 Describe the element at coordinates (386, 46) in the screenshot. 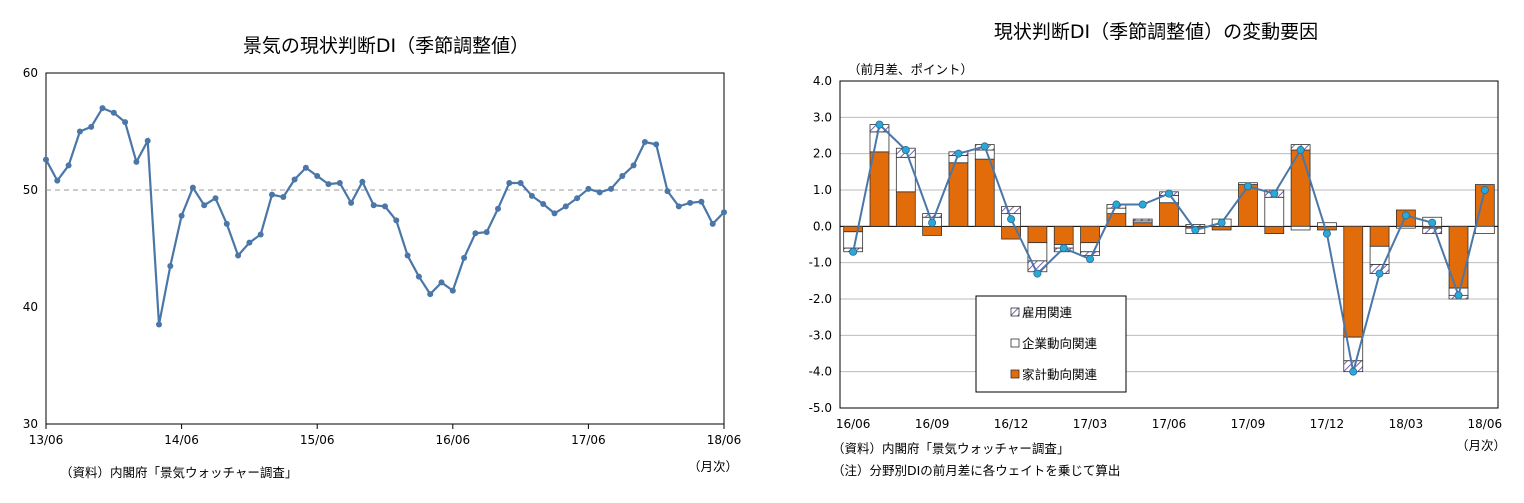

I see `left-chart-title: 景気の現状判断DI（季節調整値）` at that location.